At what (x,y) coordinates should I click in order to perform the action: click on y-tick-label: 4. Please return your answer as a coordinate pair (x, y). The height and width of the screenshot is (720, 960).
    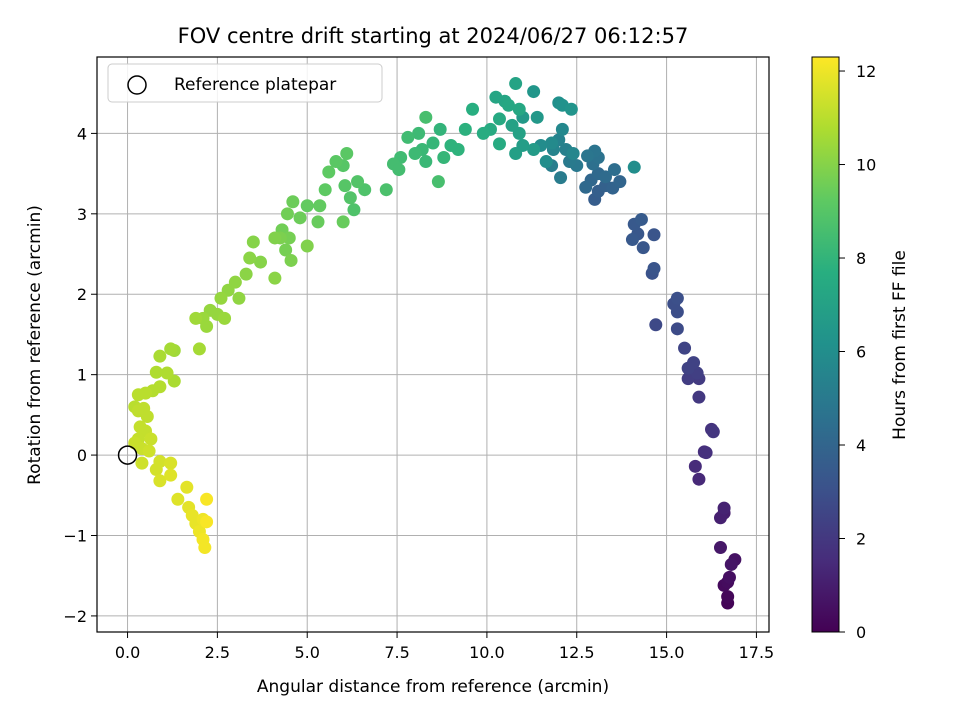
    Looking at the image, I should click on (82, 133).